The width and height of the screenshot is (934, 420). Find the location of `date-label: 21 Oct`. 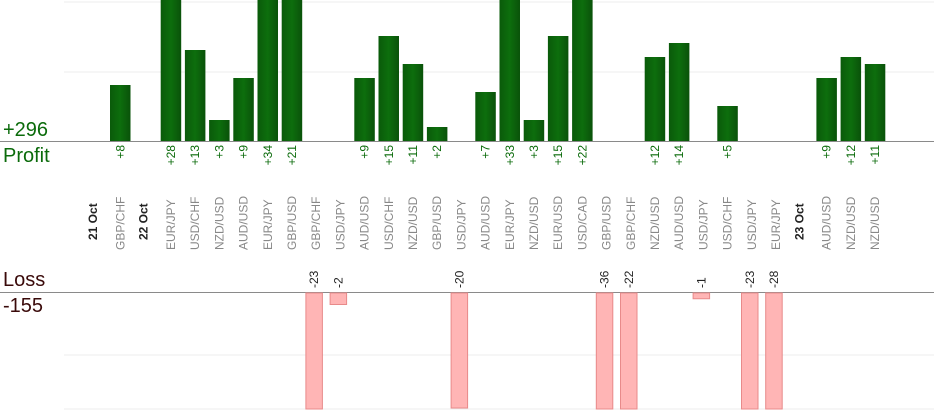

date-label: 21 Oct is located at coordinates (93, 221).